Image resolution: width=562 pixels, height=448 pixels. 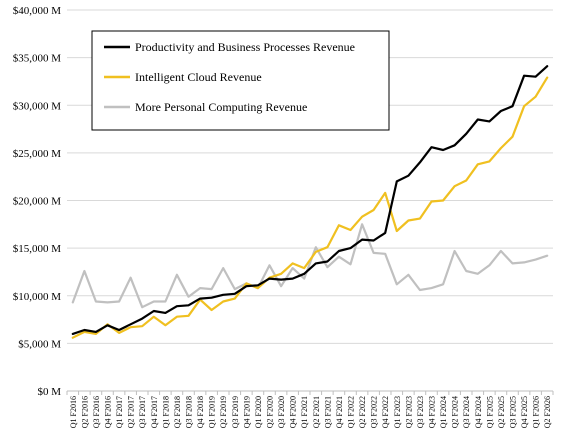 I want to click on x-tick-label: Q1 F2021, so click(x=304, y=412).